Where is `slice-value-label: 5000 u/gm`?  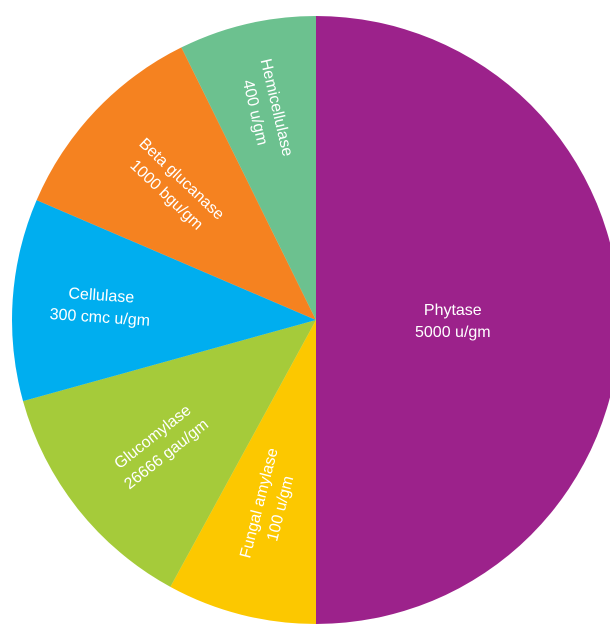
slice-value-label: 5000 u/gm is located at coordinates (453, 332).